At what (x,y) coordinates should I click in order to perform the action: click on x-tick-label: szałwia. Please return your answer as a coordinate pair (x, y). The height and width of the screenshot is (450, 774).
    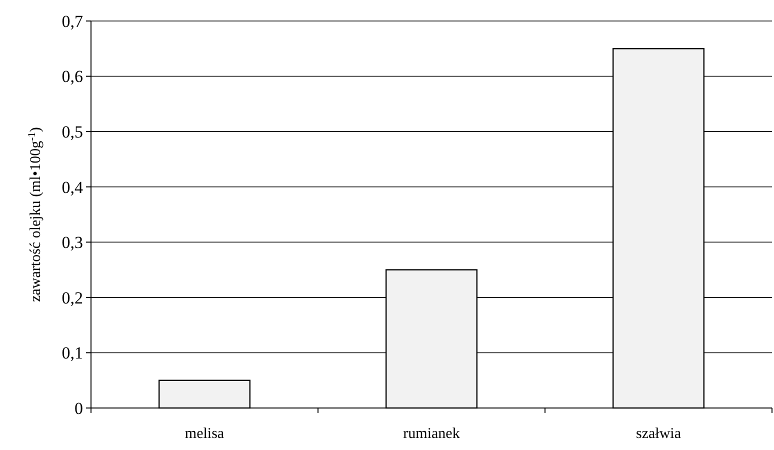
    Looking at the image, I should click on (659, 434).